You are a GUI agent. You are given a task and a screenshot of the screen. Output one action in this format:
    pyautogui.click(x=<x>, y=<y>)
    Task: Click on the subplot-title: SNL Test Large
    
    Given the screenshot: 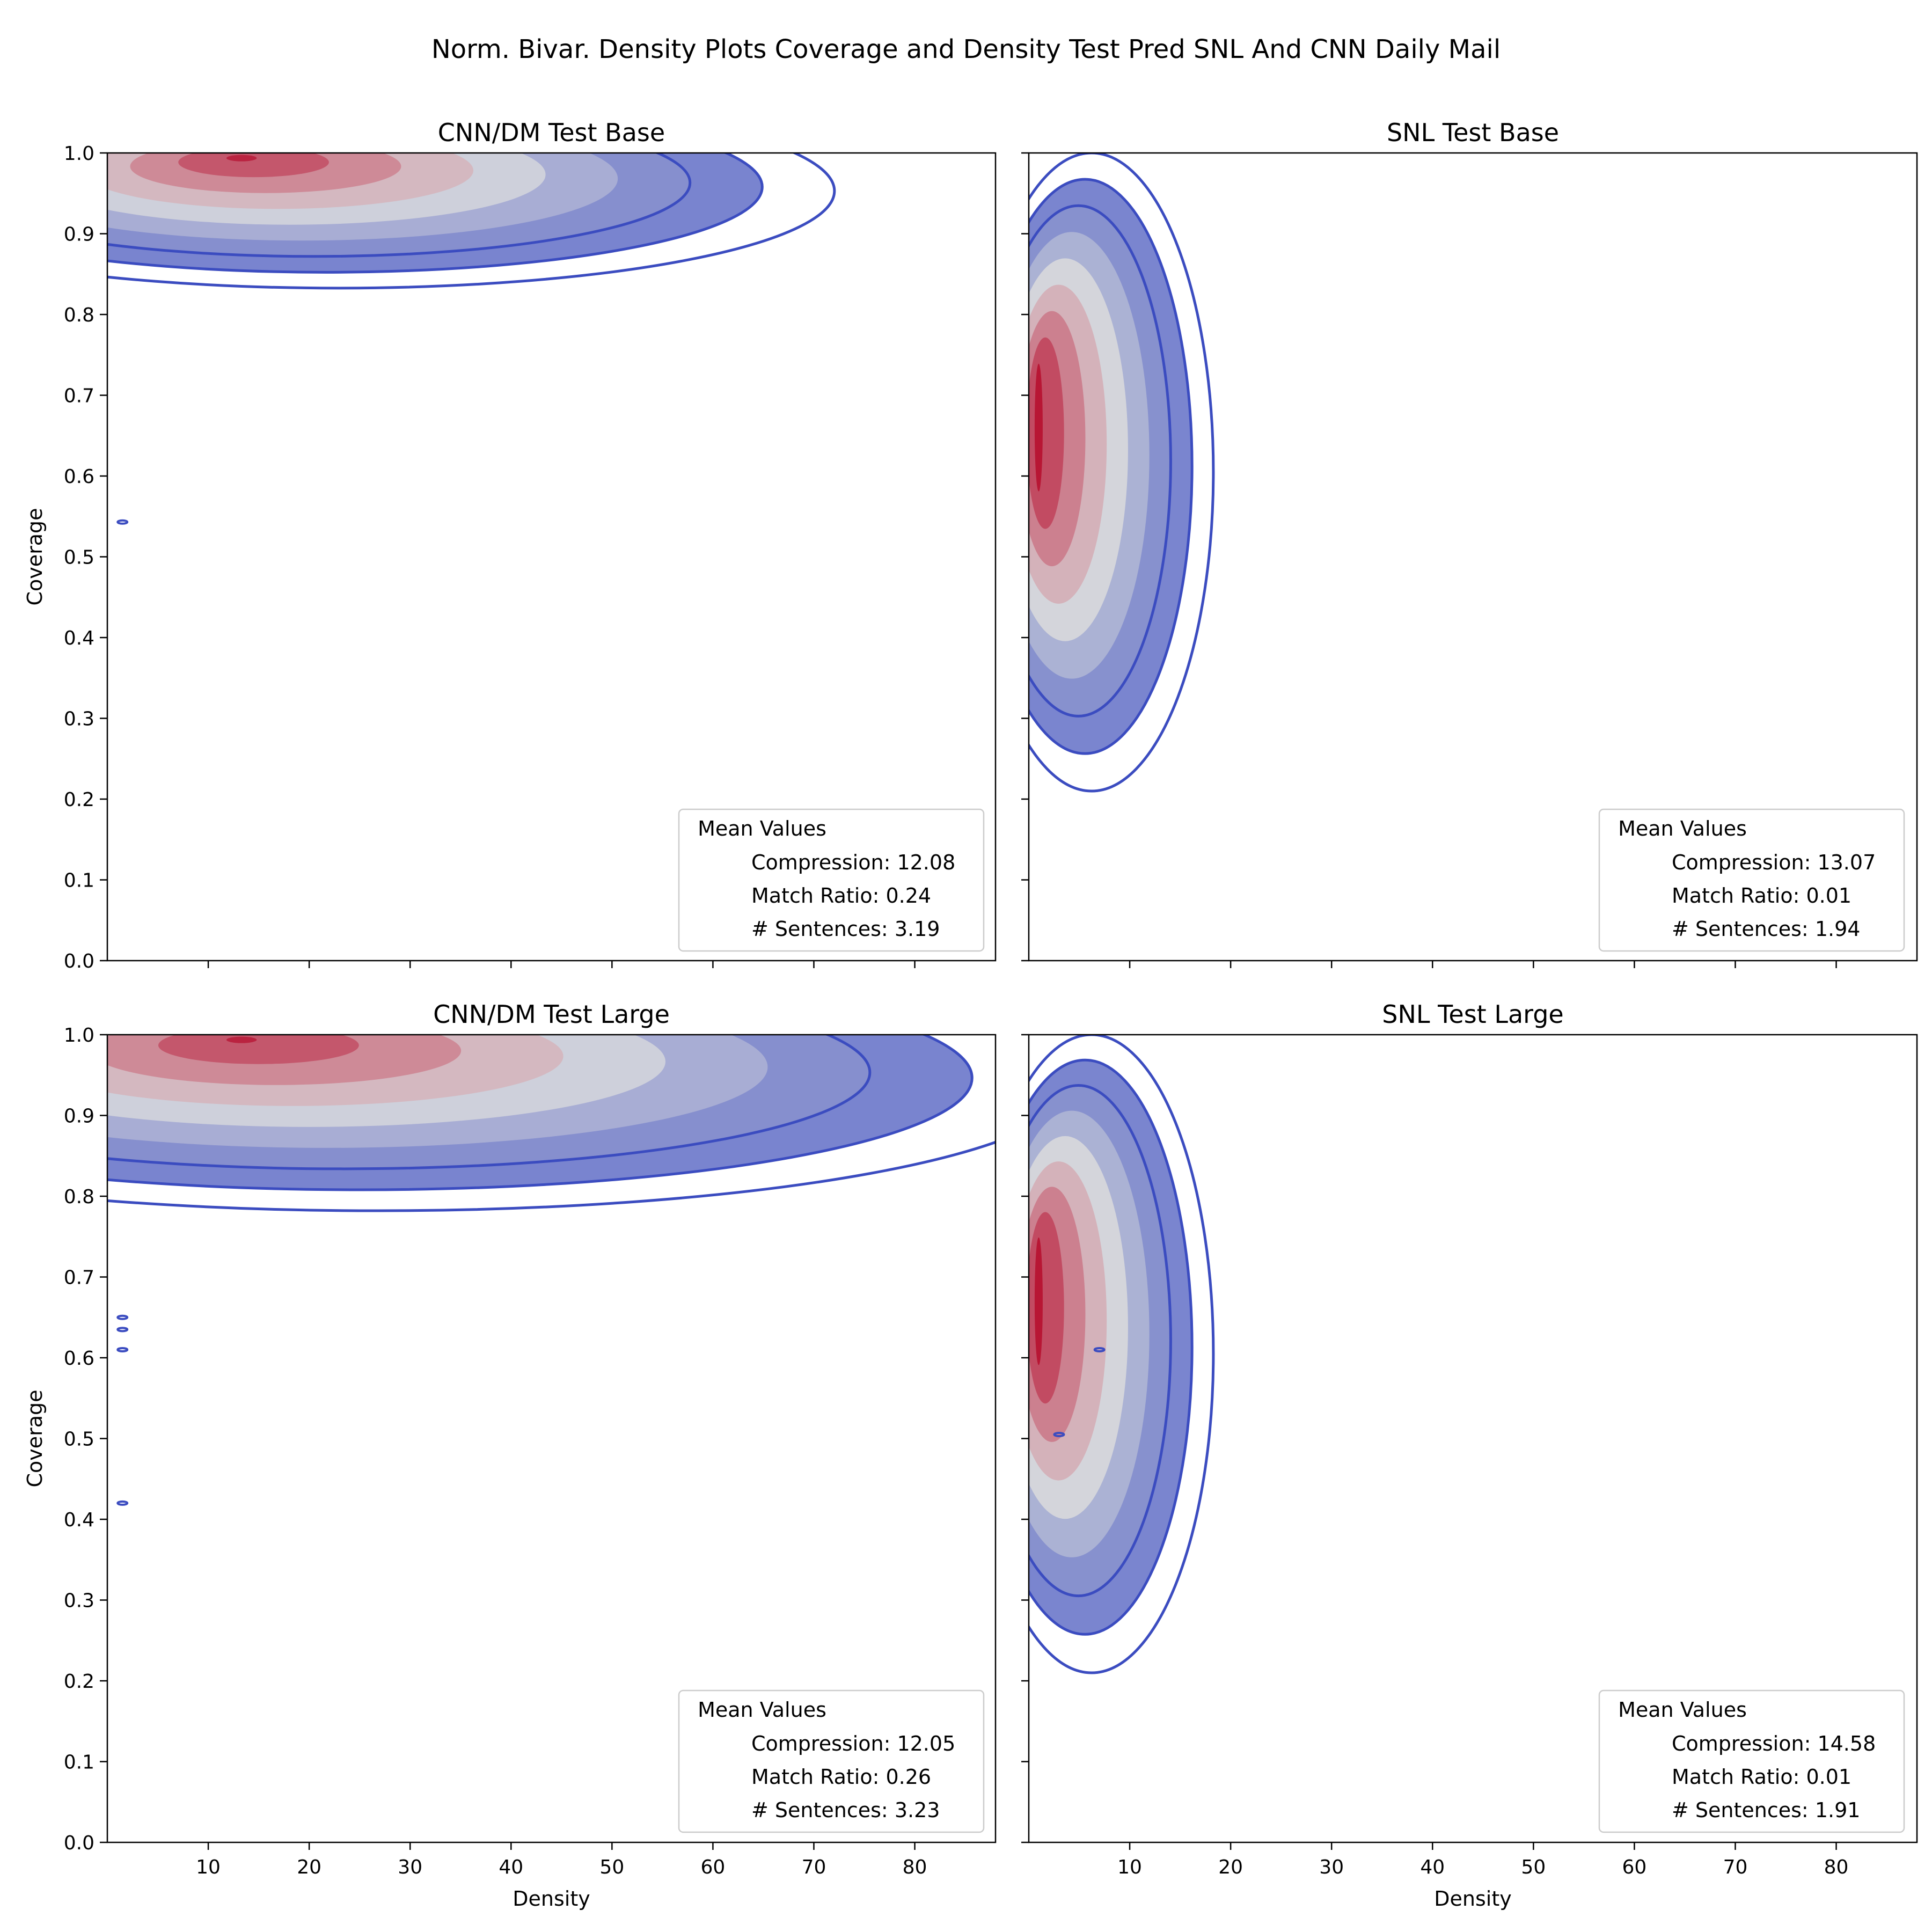 What is the action you would take?
    pyautogui.click(x=1473, y=1014)
    